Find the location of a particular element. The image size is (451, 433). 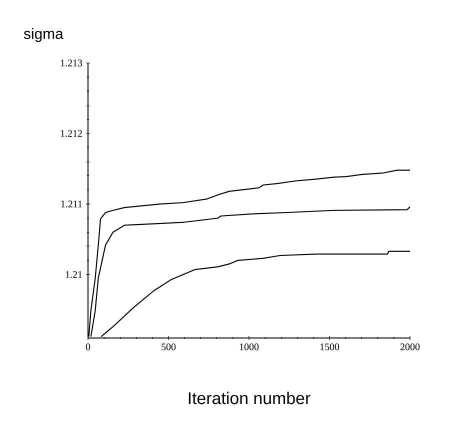

y-tick-label: 1.21 is located at coordinates (74, 274).